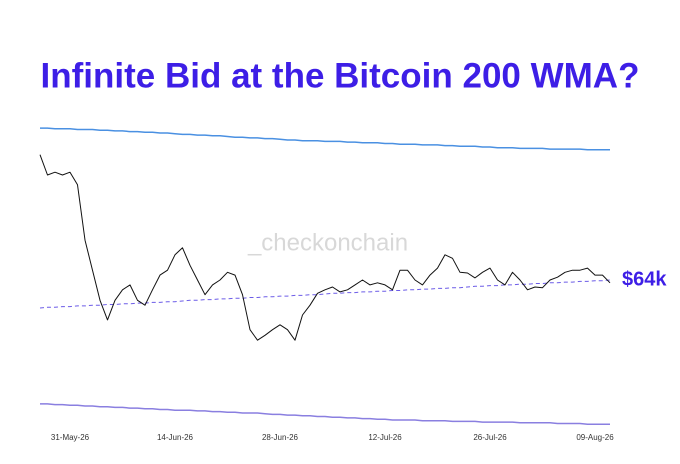  Describe the element at coordinates (340, 75) in the screenshot. I see `chart-title: Infinite Bid at the Bitcoin 200 WMA?` at that location.